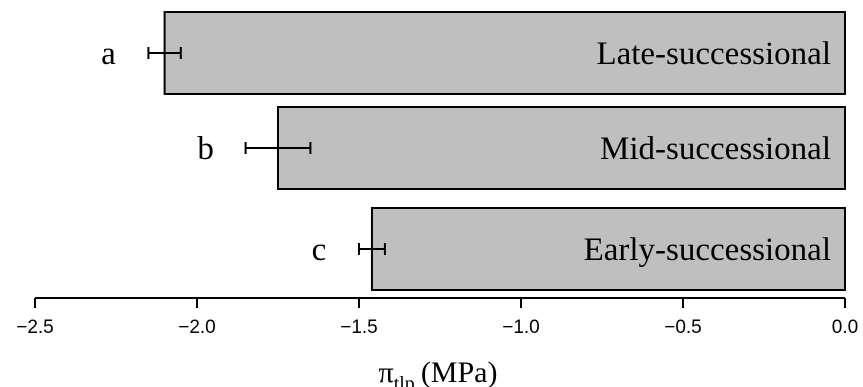 The height and width of the screenshot is (387, 863). Describe the element at coordinates (205, 149) in the screenshot. I see `significance-letter-2: b` at that location.